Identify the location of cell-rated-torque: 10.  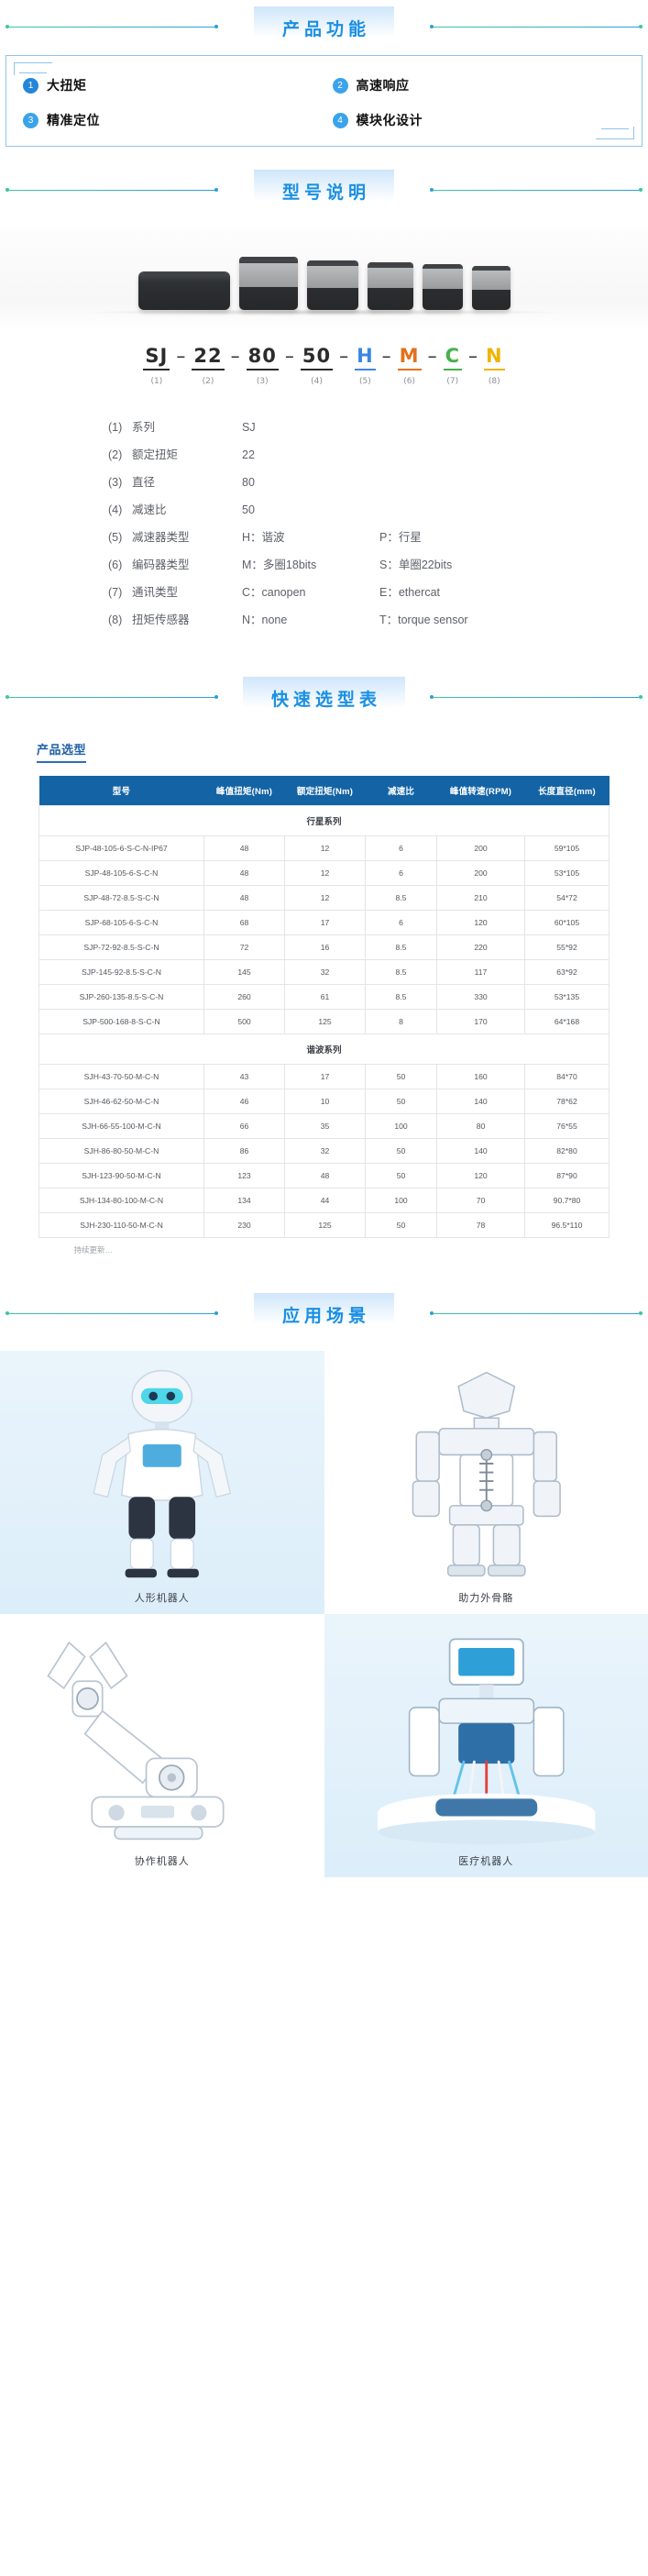
(325, 1102).